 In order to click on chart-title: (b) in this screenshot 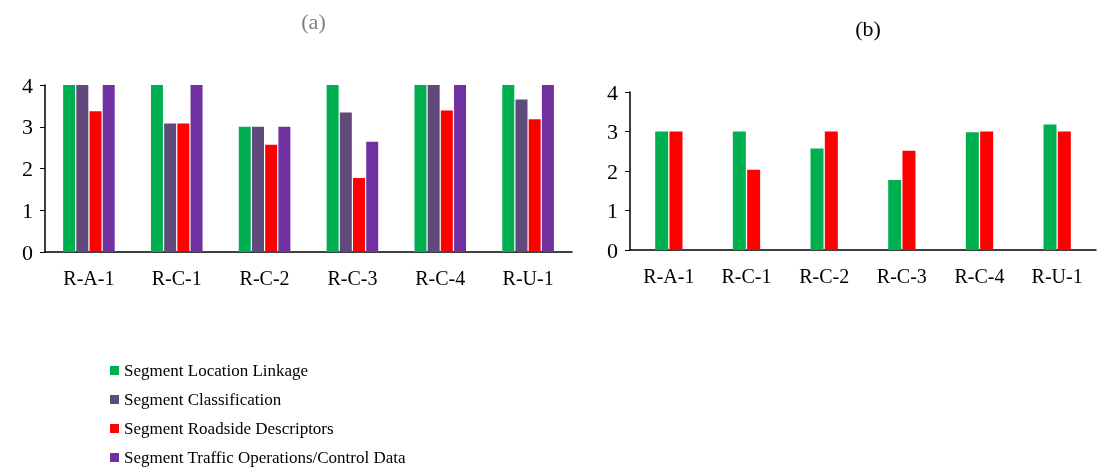, I will do `click(868, 28)`.